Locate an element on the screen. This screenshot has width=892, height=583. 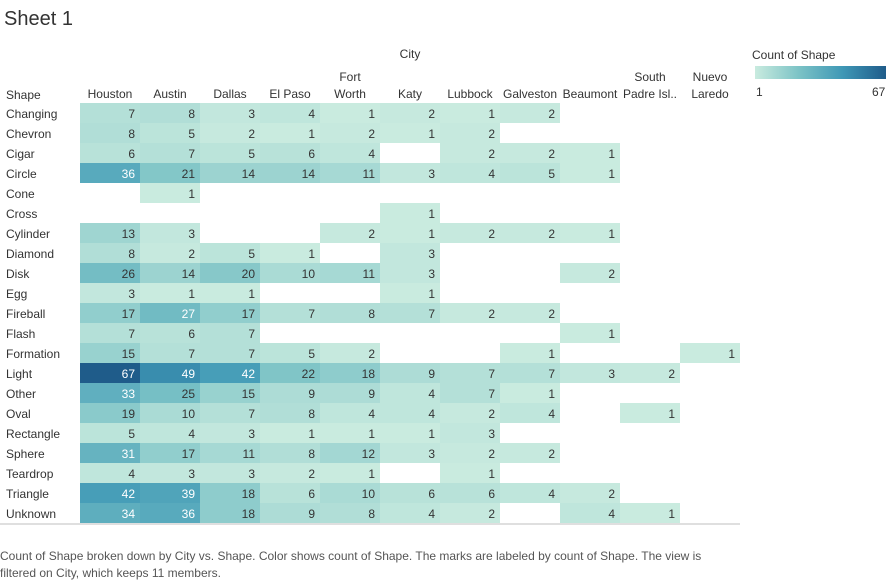
legend-color-ramp is located at coordinates (820, 72).